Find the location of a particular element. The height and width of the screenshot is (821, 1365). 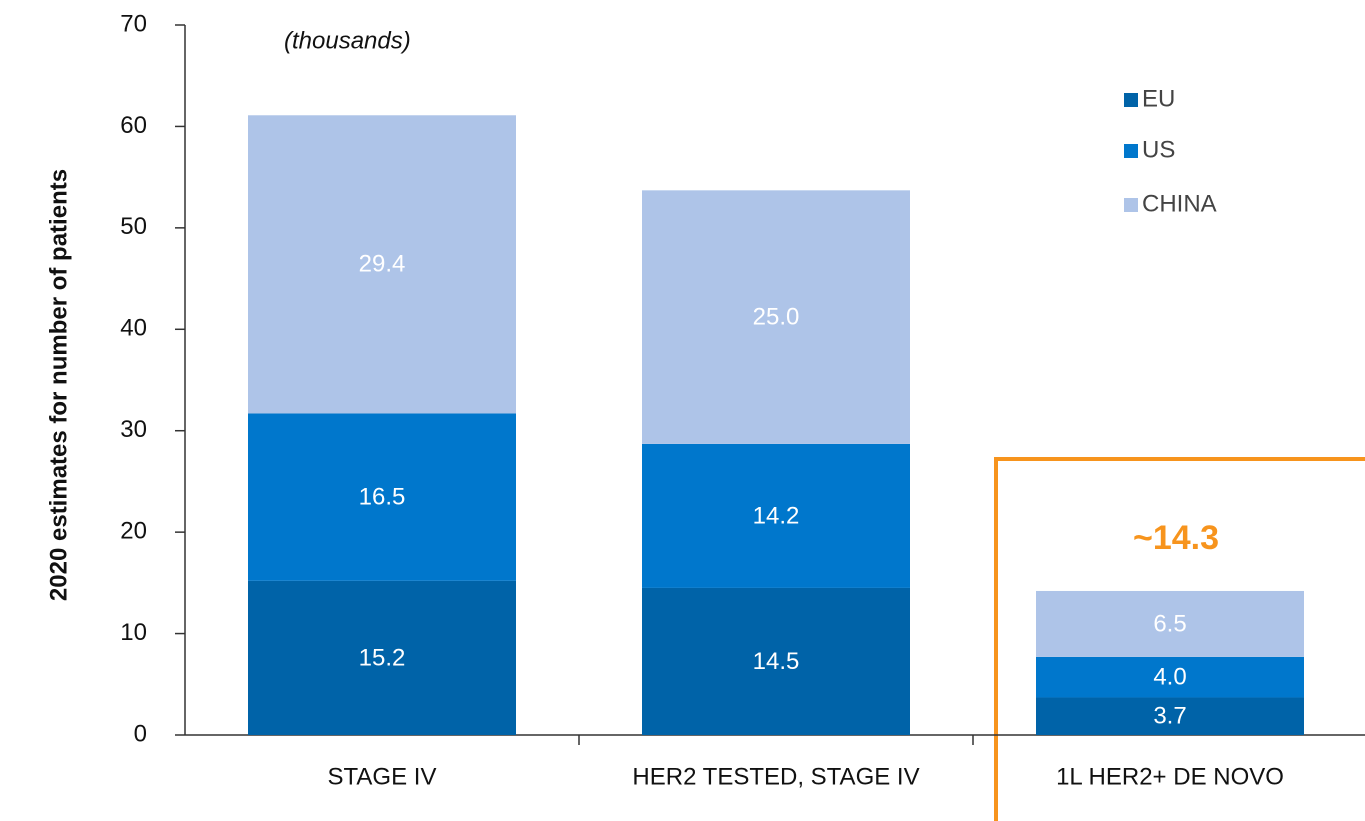

bar-value-label: 25.0 is located at coordinates (776, 316).